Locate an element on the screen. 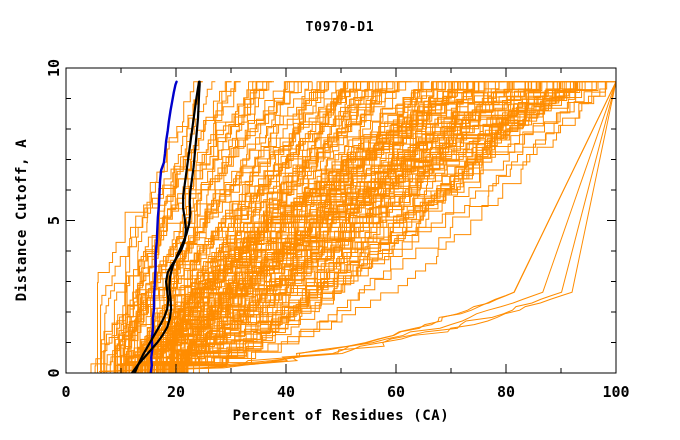 This screenshot has width=680, height=440. x-tick-label: 100 is located at coordinates (615, 392).